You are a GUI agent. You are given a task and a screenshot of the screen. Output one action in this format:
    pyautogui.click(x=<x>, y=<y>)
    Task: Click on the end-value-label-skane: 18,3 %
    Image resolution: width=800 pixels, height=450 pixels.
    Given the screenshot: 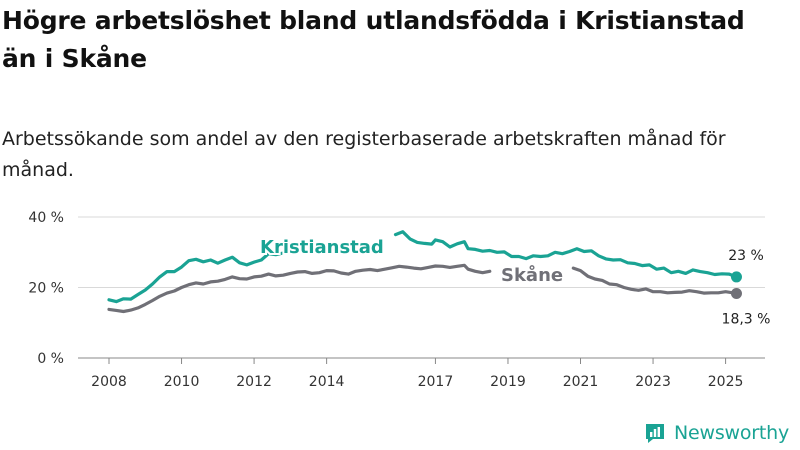 What is the action you would take?
    pyautogui.click(x=746, y=319)
    